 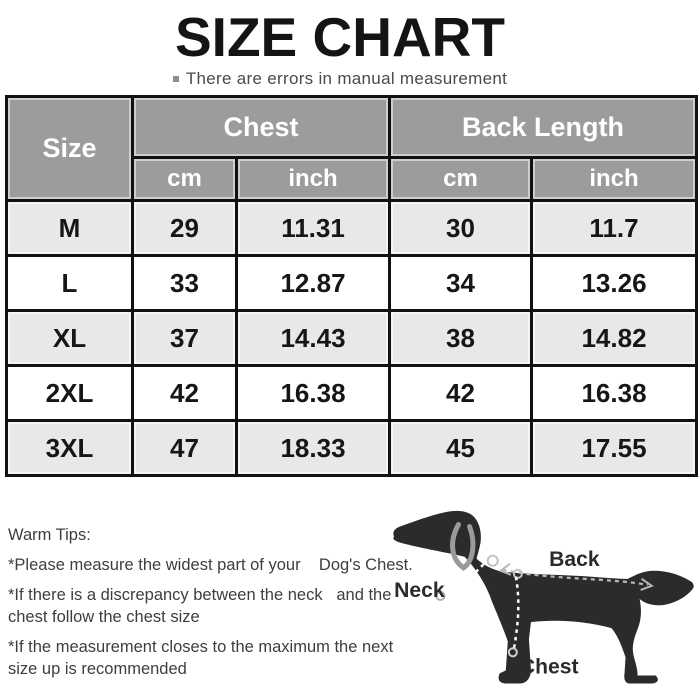 I want to click on back-cm-cell: 34, so click(x=461, y=283).